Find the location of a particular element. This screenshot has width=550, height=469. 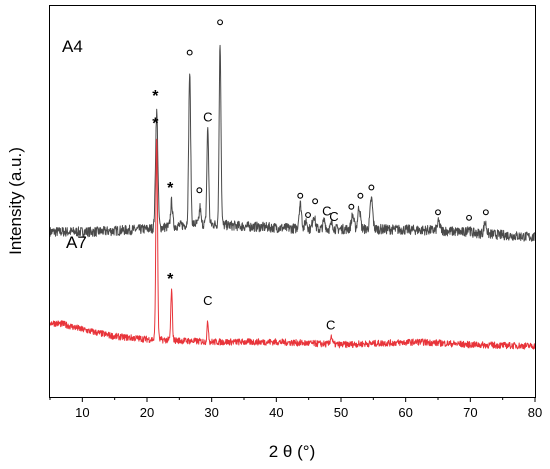

x-tick-label: 30 is located at coordinates (211, 412).